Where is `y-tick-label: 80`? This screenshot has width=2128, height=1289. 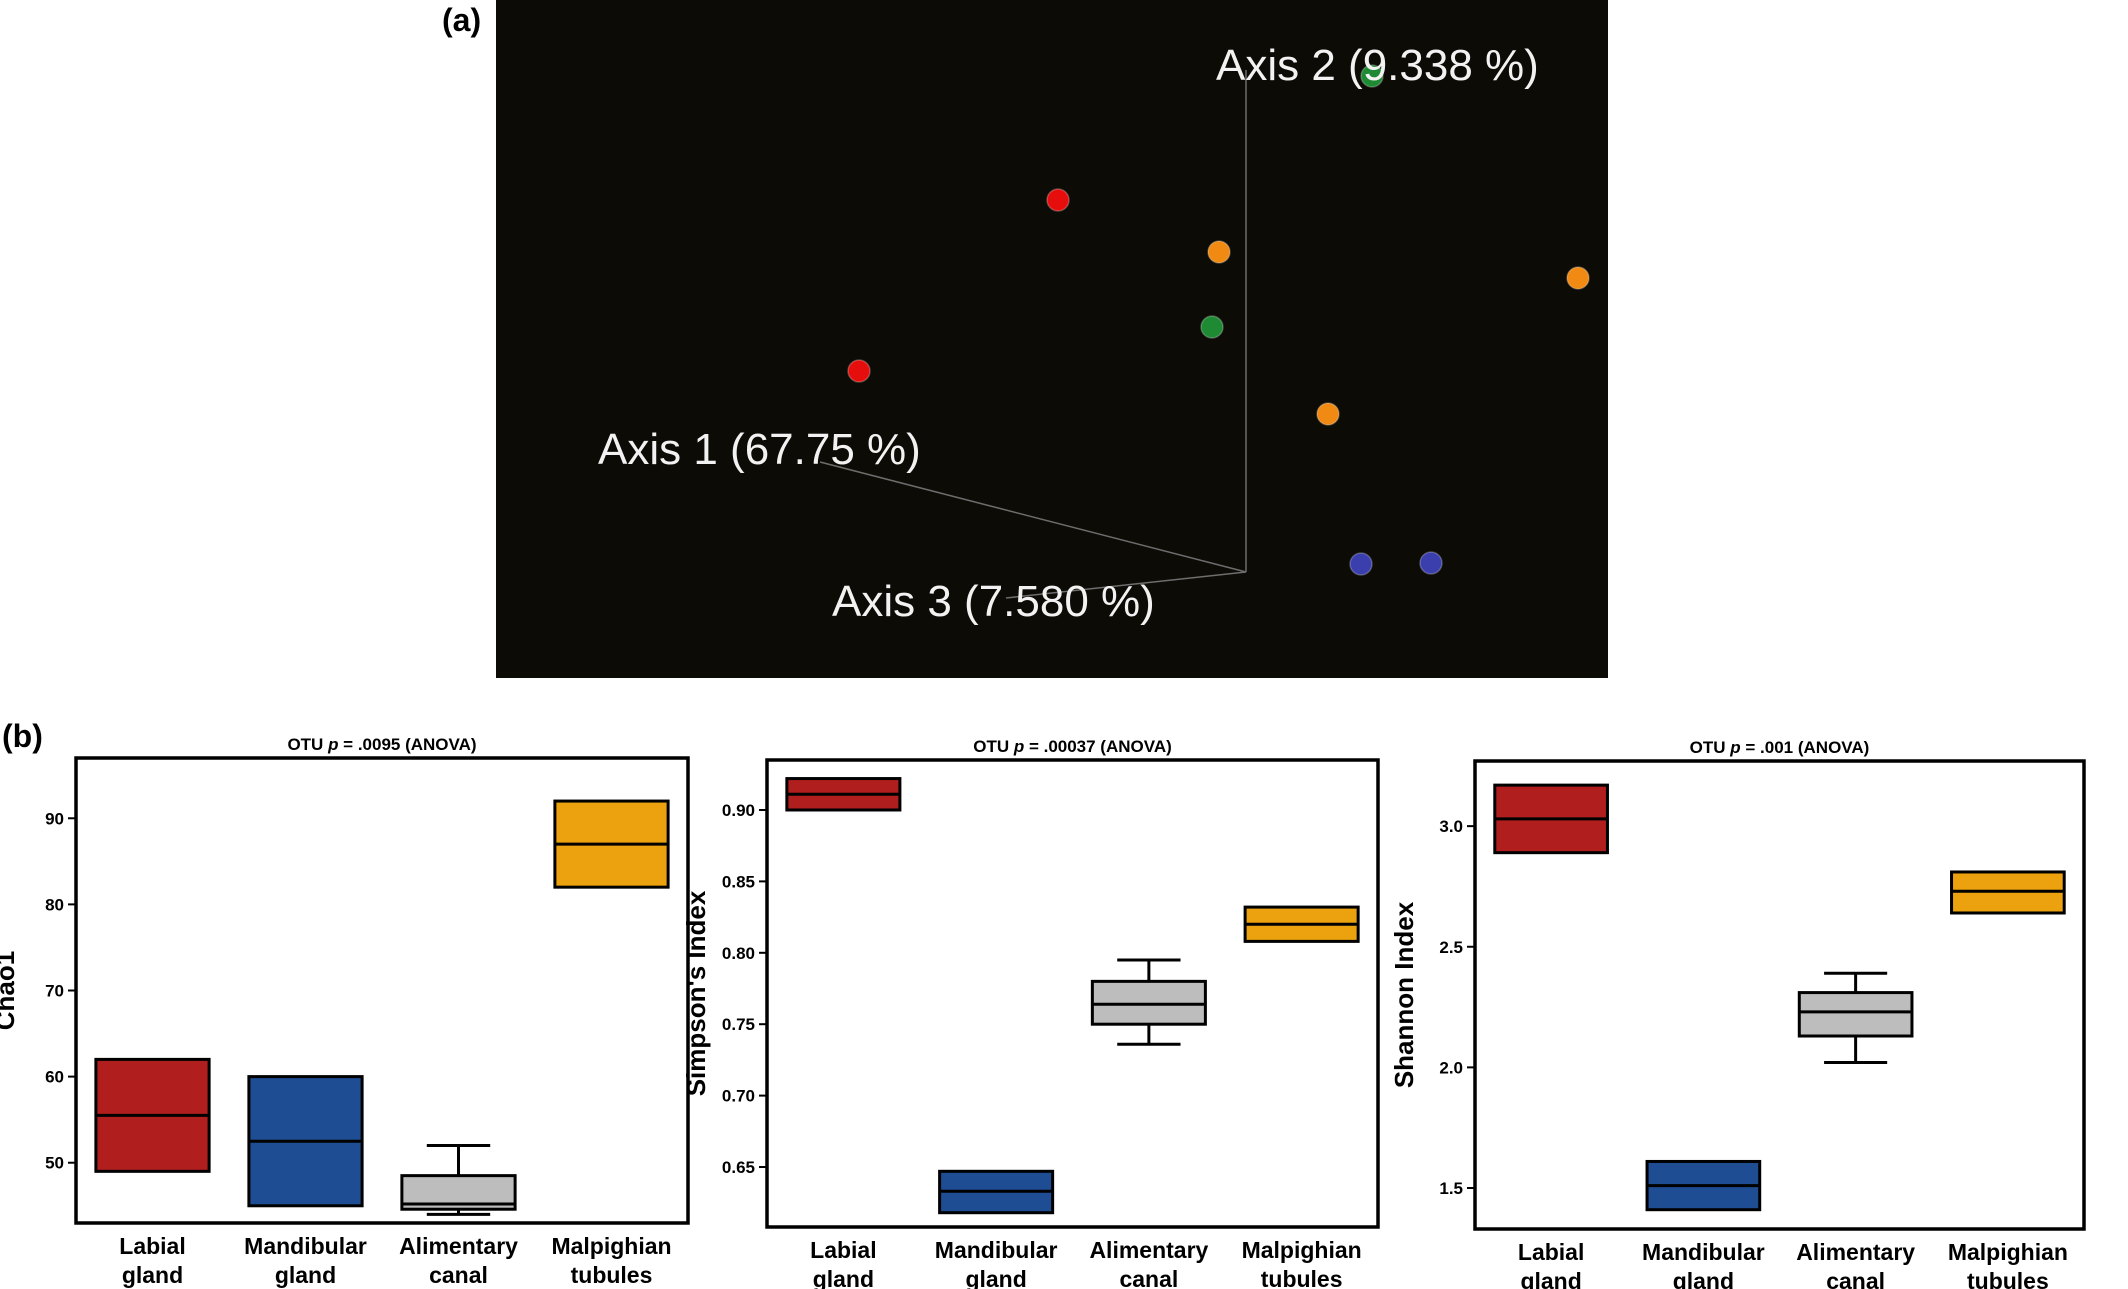 y-tick-label: 80 is located at coordinates (54, 904).